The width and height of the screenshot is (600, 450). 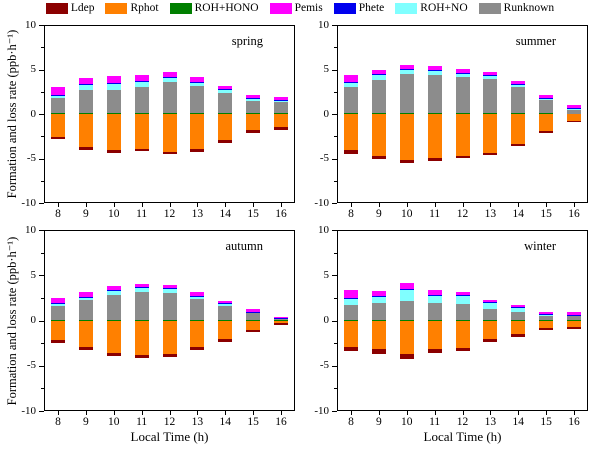 What do you see at coordinates (351, 422) in the screenshot?
I see `x-tick-label: 8` at bounding box center [351, 422].